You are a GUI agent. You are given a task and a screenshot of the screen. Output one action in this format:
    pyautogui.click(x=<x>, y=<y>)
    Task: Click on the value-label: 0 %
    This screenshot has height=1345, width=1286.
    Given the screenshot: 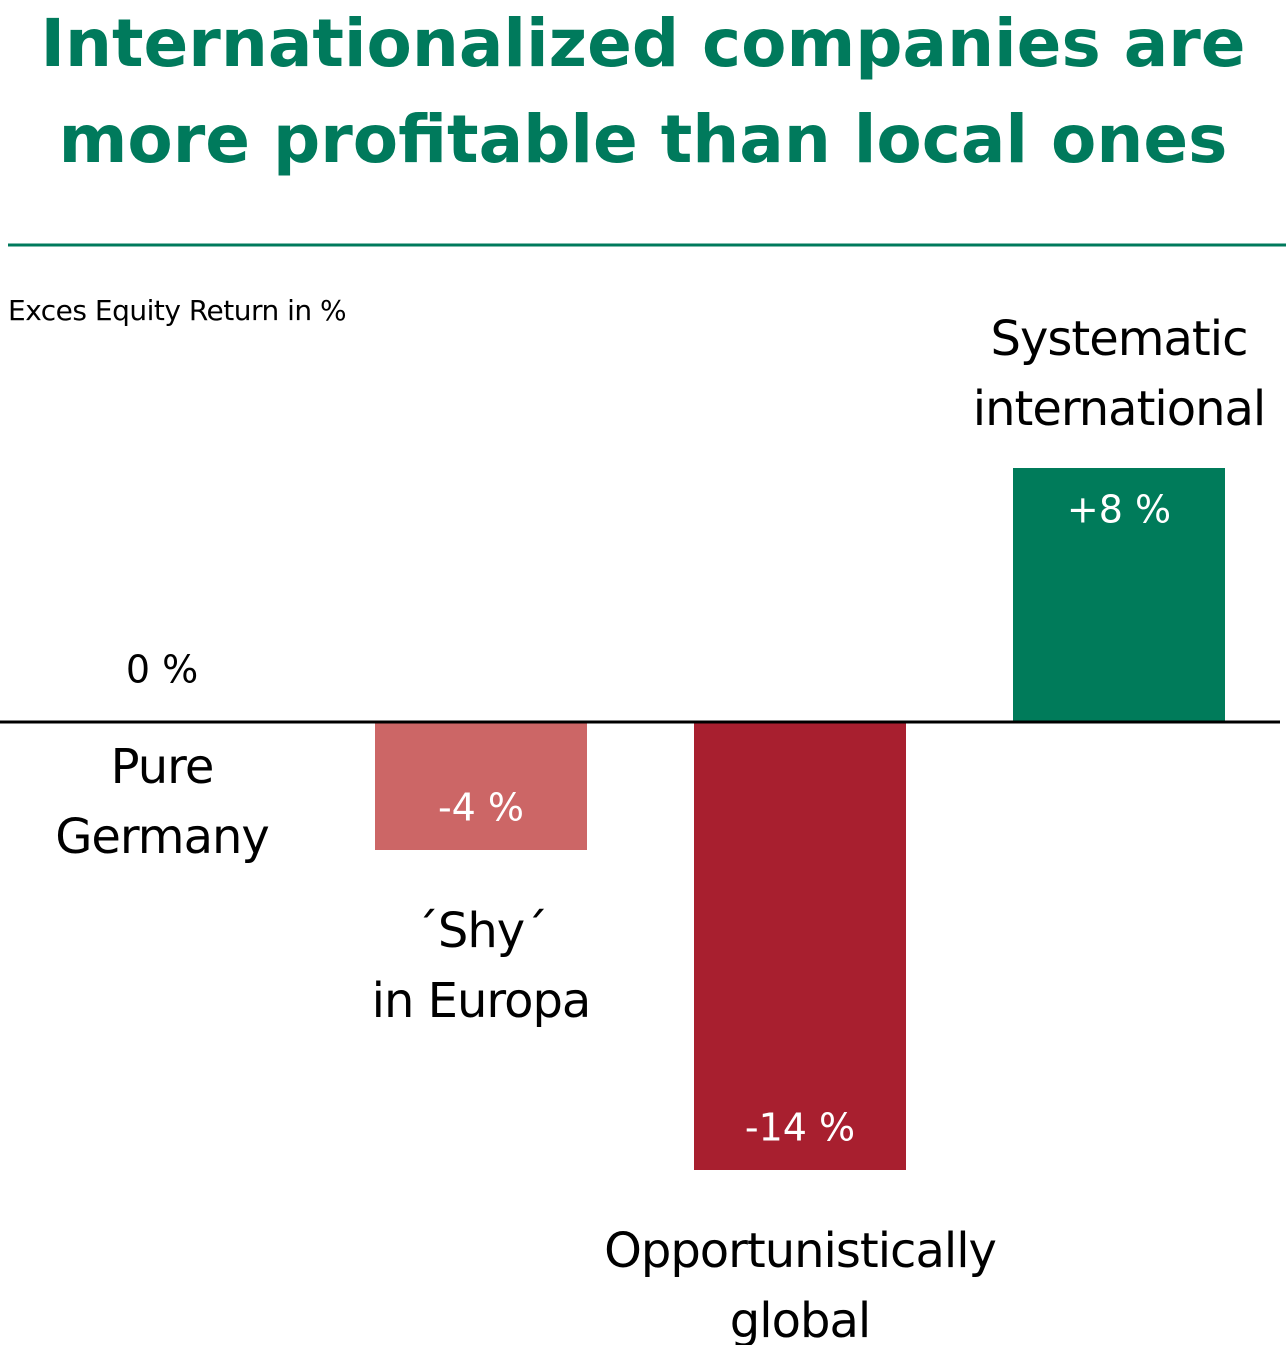 What is the action you would take?
    pyautogui.click(x=162, y=670)
    